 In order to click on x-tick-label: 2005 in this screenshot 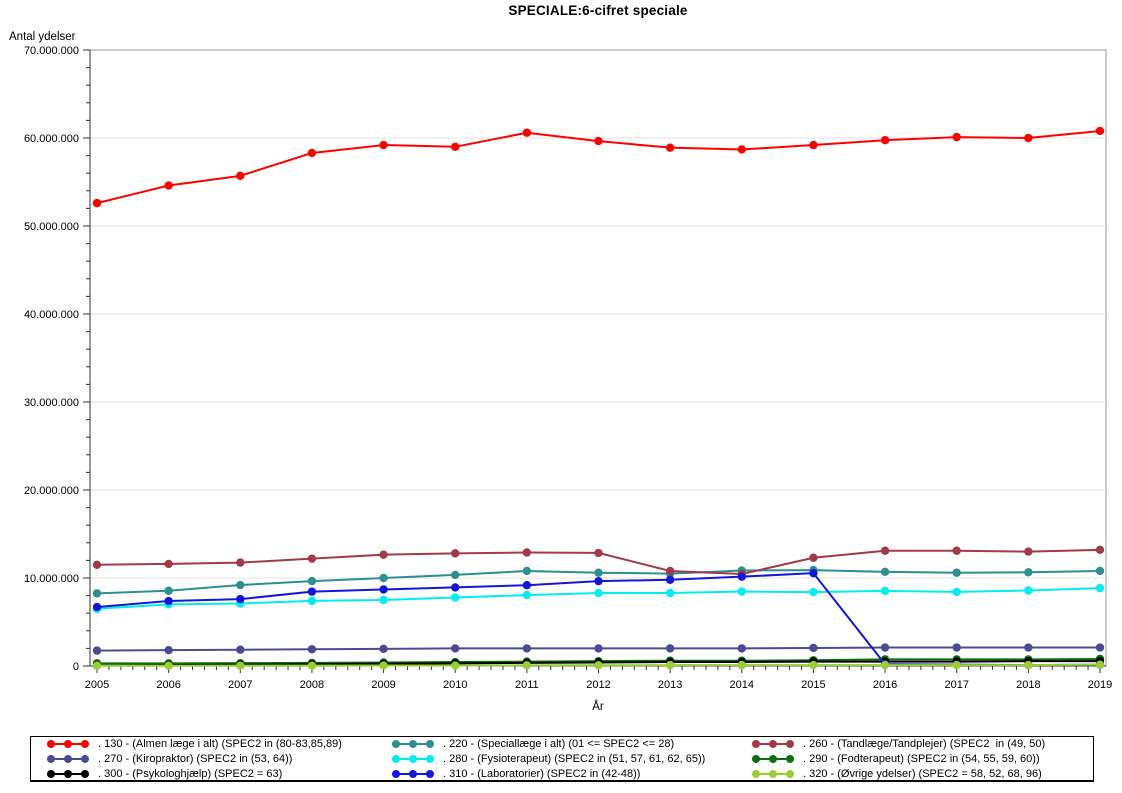, I will do `click(97, 685)`.